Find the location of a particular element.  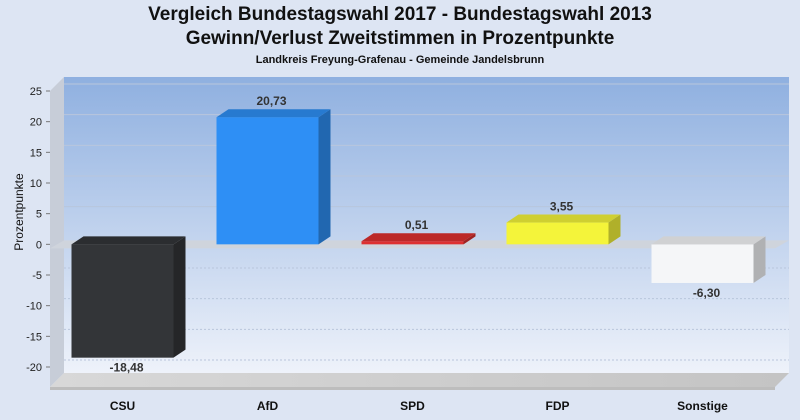

y-tick-label: -10 is located at coordinates (34, 307).